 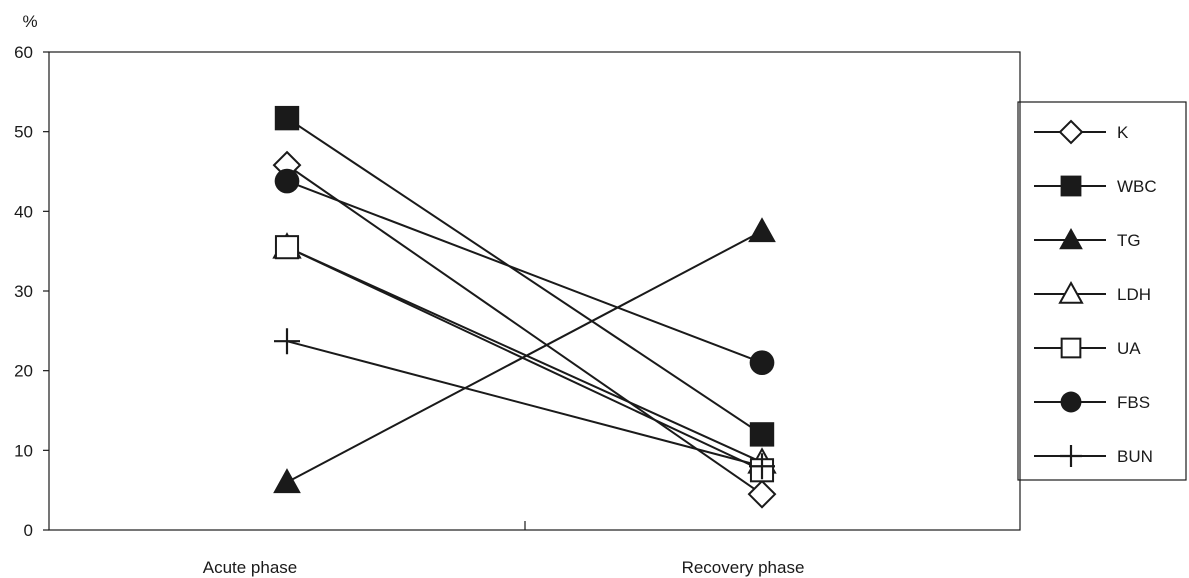 I want to click on legend-label-tg: TG, so click(x=1129, y=240).